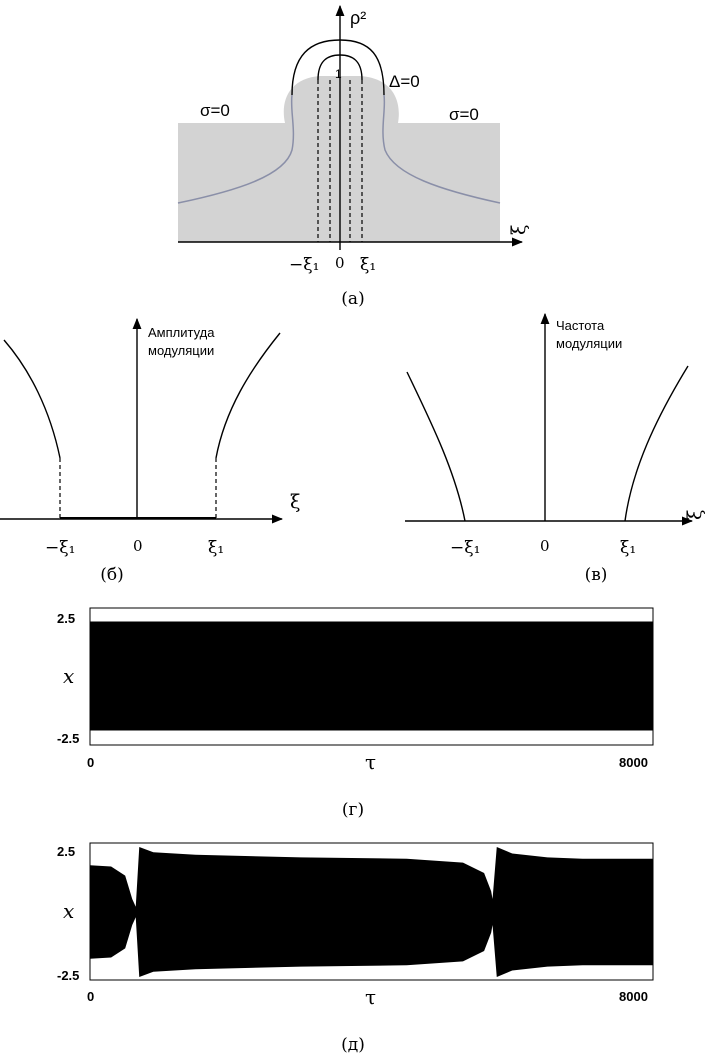 This screenshot has height=1058, width=706. I want to click on ytick-top-g: 2.5, so click(66, 618).